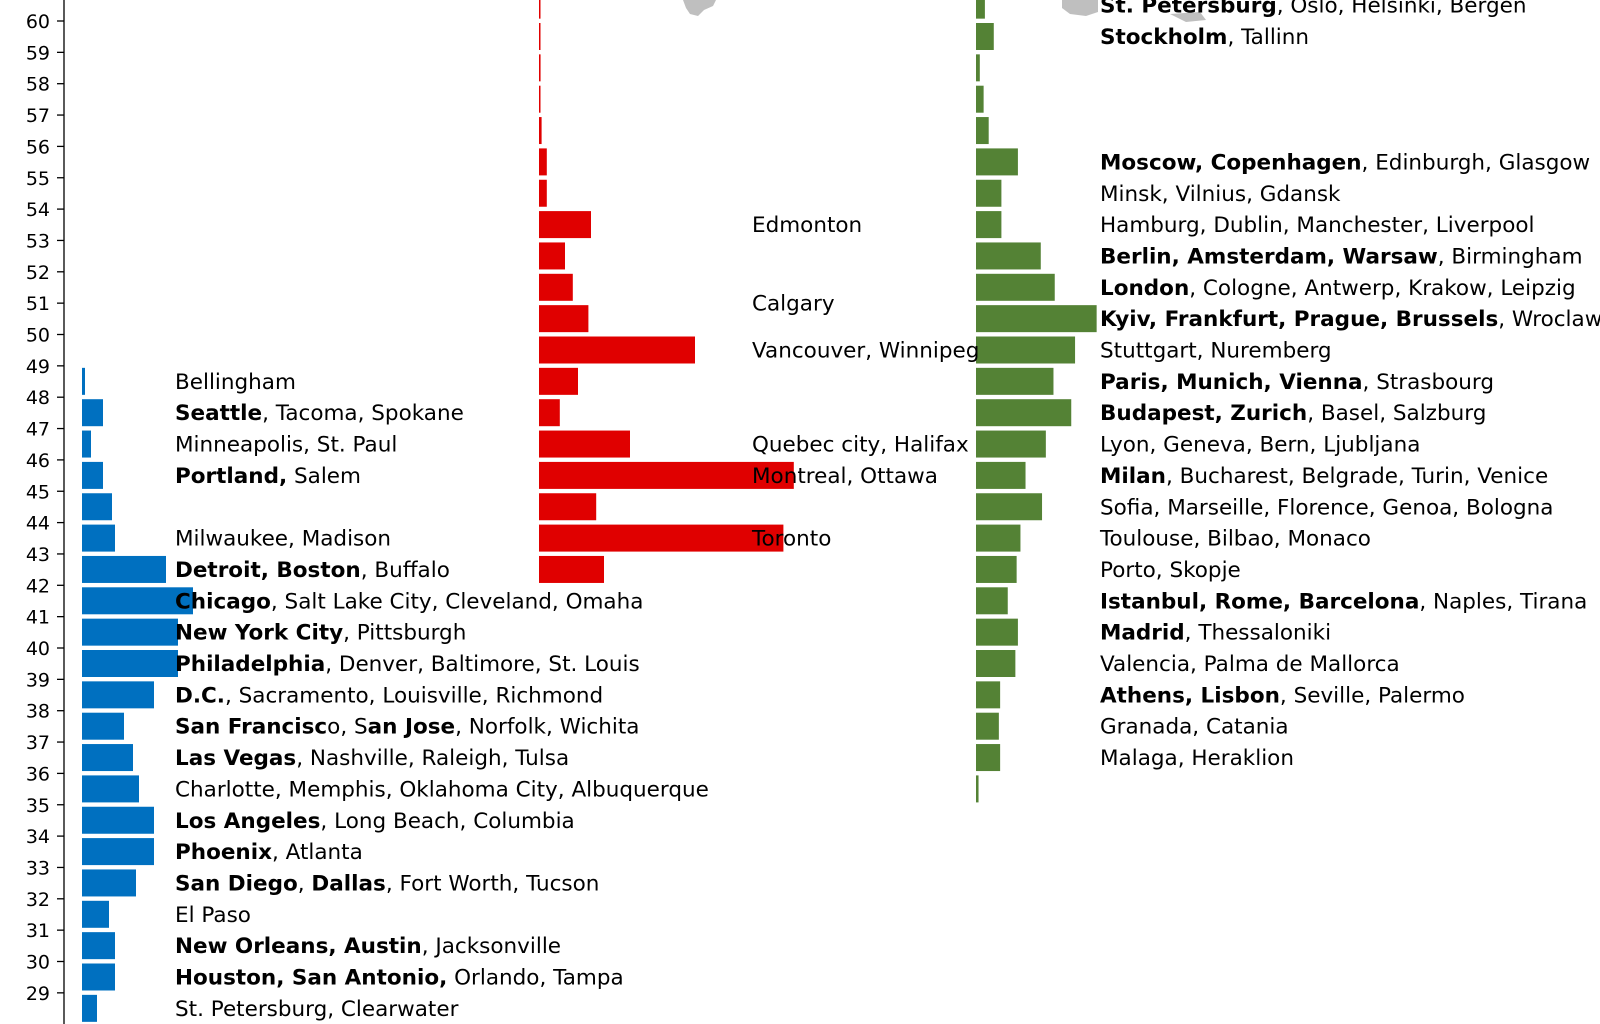  Describe the element at coordinates (38, 367) in the screenshot. I see `tick-label: 49` at that location.